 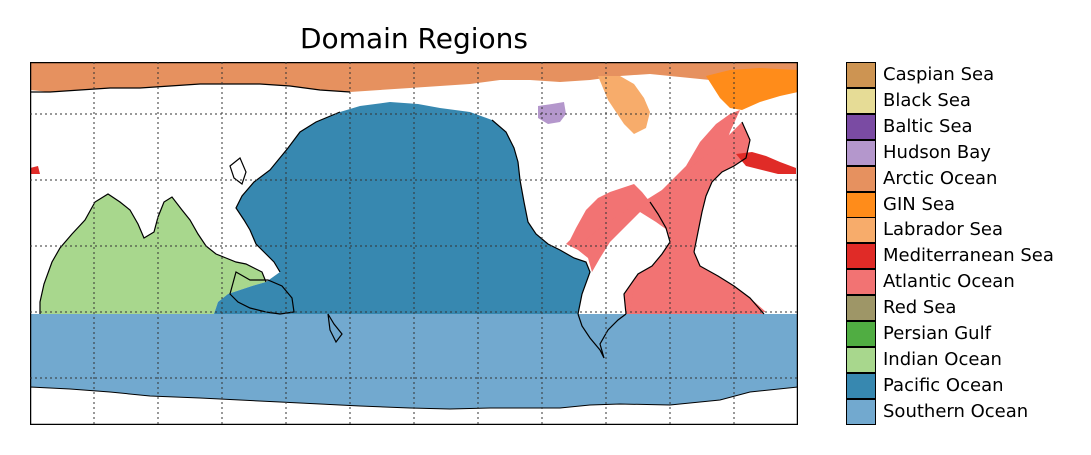 What do you see at coordinates (940, 178) in the screenshot?
I see `legend-label: Arctic Ocean` at bounding box center [940, 178].